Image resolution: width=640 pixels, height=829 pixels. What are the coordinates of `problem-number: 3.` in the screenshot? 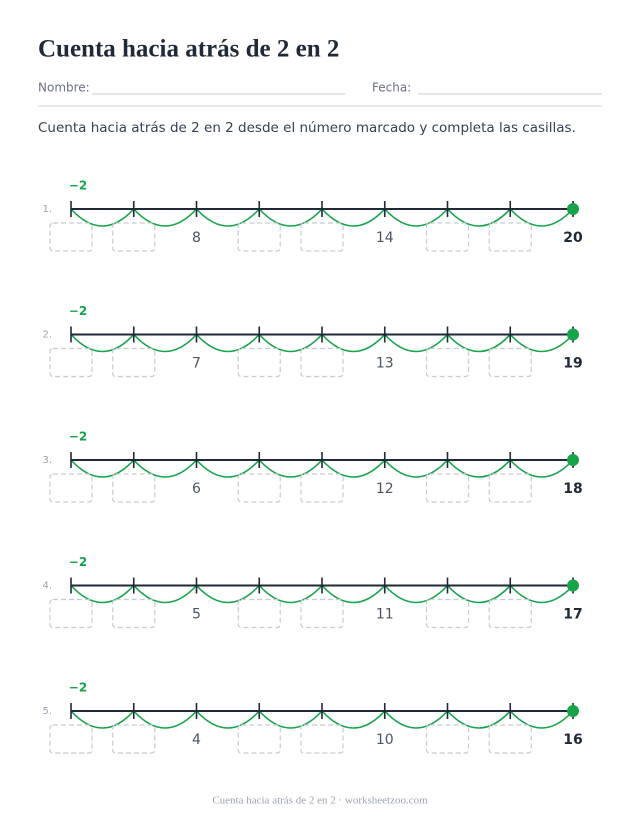 It's located at (47, 460).